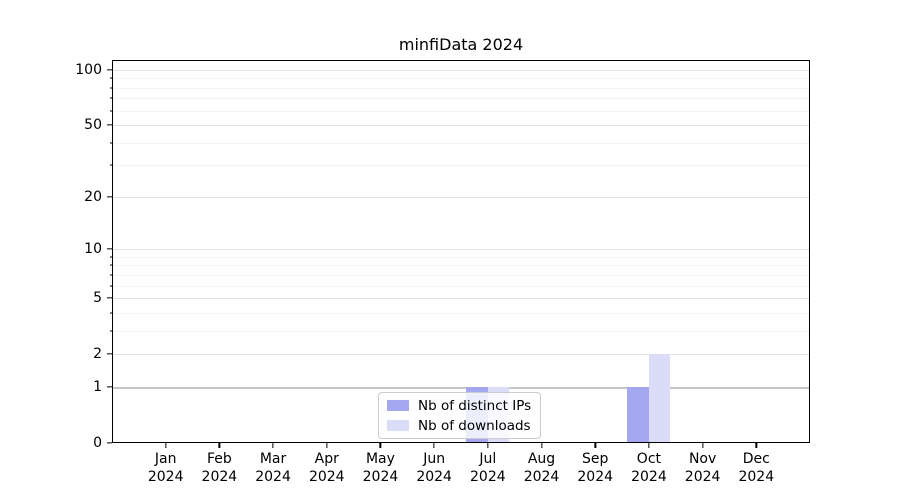 Image resolution: width=900 pixels, height=500 pixels. I want to click on bar-distinct-ips-oct, so click(638, 414).